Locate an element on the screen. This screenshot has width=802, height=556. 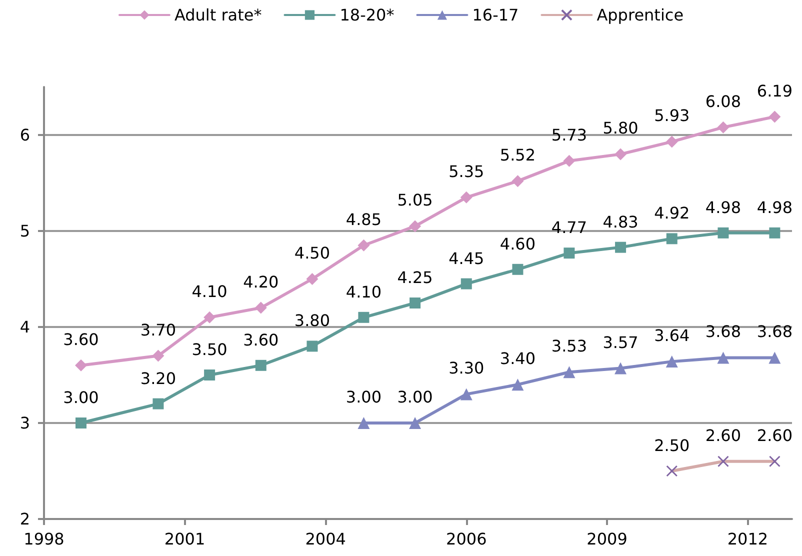
x-tick-label: 1998 is located at coordinates (44, 539).